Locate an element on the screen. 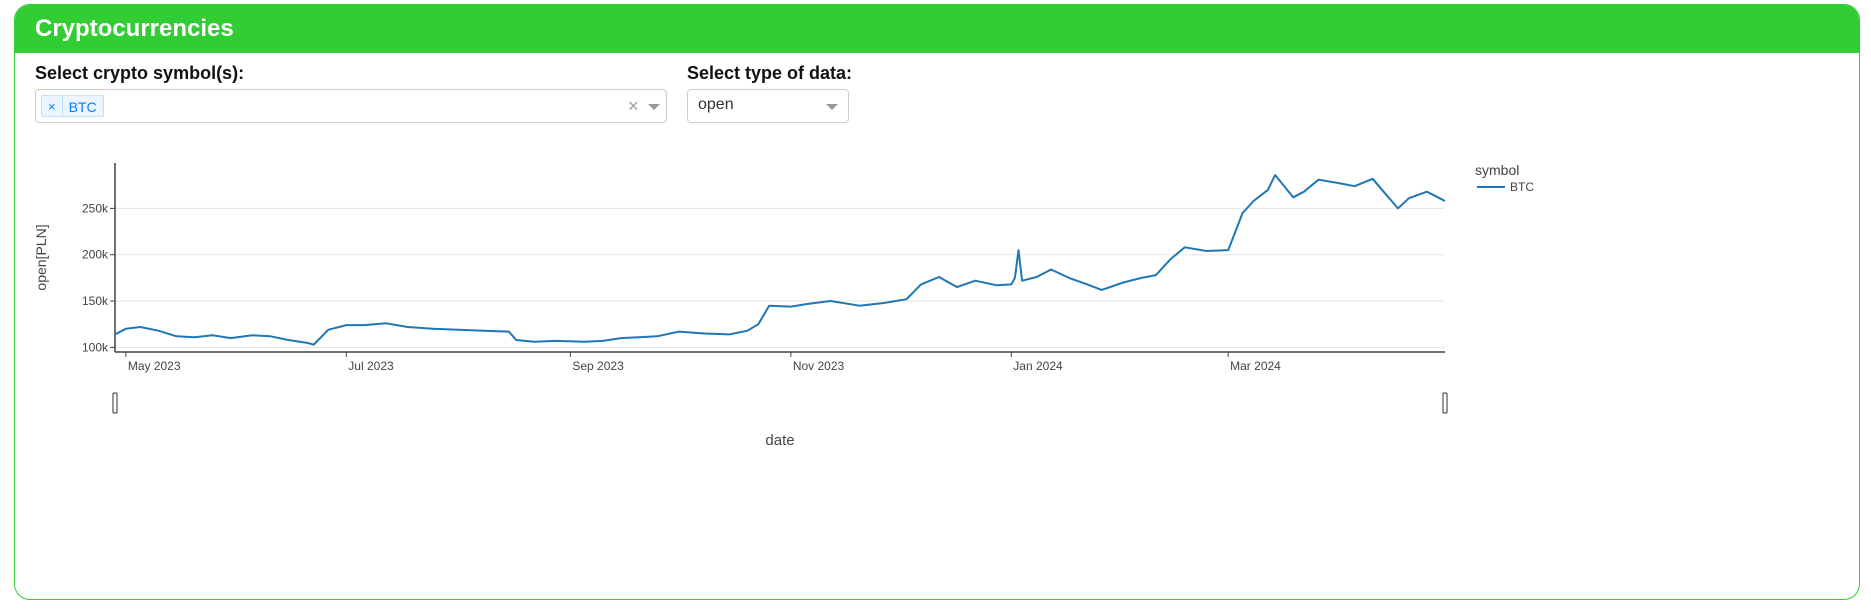  card-title: Cryptocurrencies is located at coordinates (134, 28).